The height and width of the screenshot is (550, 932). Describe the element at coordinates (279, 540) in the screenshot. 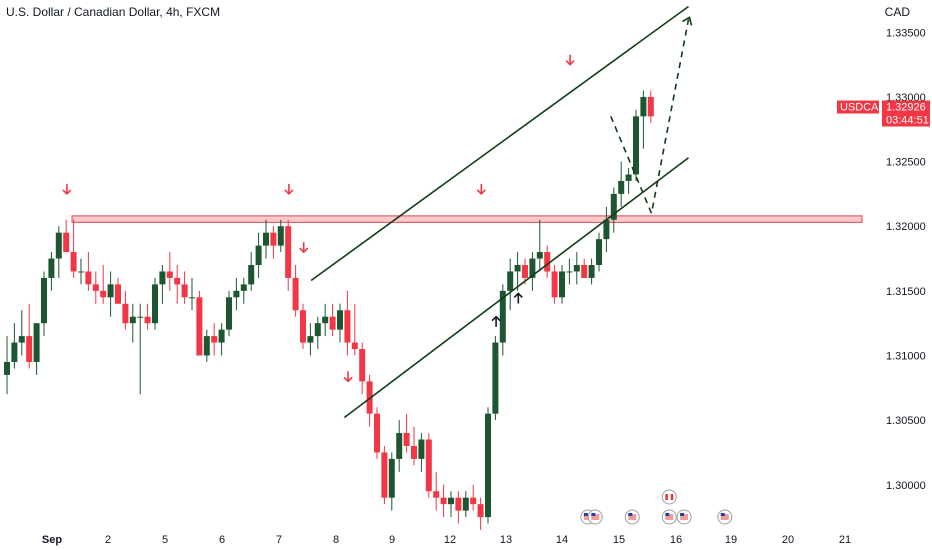

I see `time-tick-label: 7` at that location.